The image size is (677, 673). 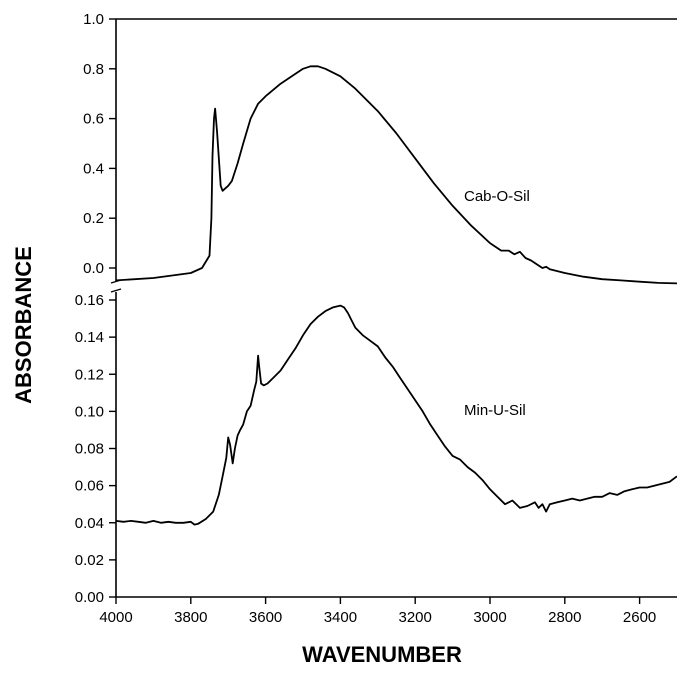 What do you see at coordinates (564, 617) in the screenshot?
I see `x-tick-label: 2800` at bounding box center [564, 617].